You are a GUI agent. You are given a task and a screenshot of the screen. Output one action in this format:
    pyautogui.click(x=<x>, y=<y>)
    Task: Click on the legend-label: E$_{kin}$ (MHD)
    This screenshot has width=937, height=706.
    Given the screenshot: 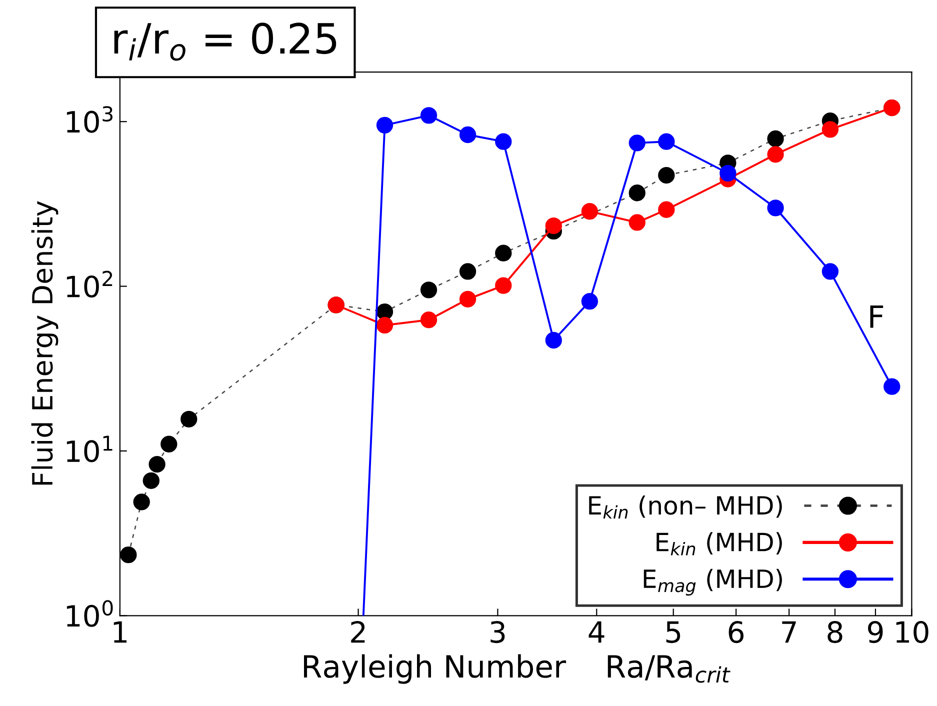 What is the action you would take?
    pyautogui.click(x=719, y=544)
    